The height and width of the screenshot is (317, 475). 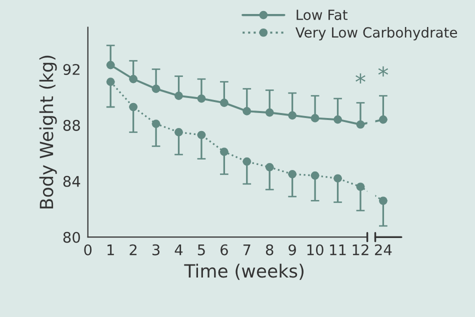 I want to click on y-tick-label: 80, so click(x=71, y=237).